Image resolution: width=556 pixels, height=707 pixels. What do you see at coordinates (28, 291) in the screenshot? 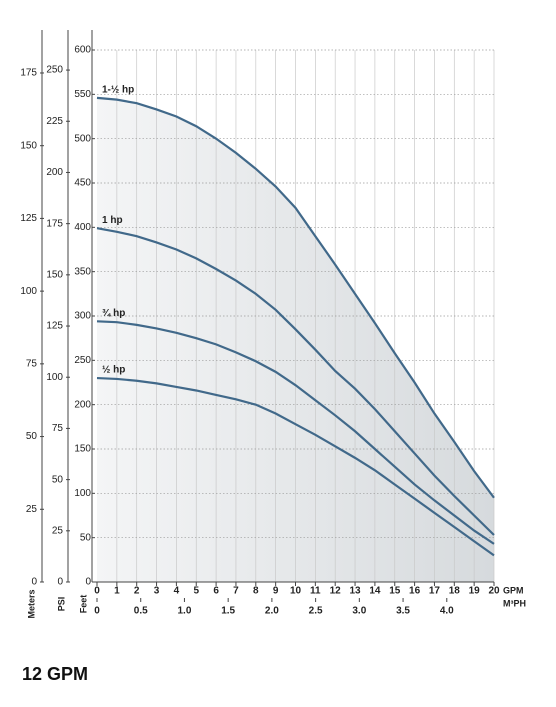
I see `y3-tick-label: 100` at bounding box center [28, 291].